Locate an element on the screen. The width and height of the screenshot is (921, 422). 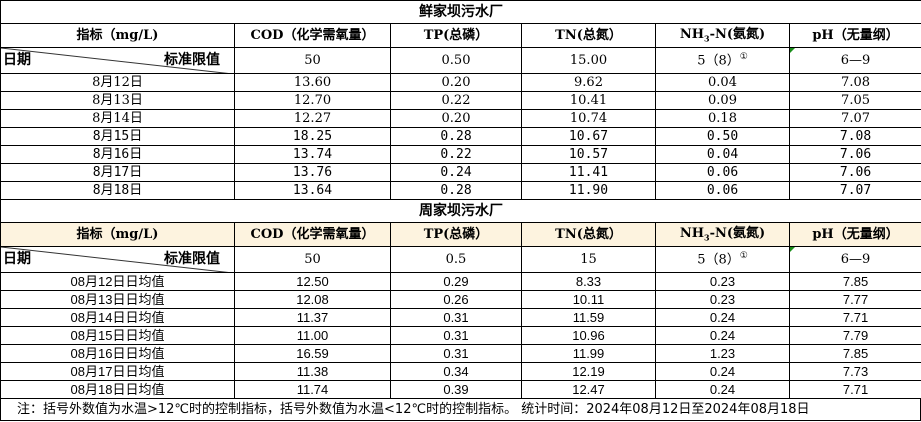
date-cell: 8月13日 is located at coordinates (117, 100).